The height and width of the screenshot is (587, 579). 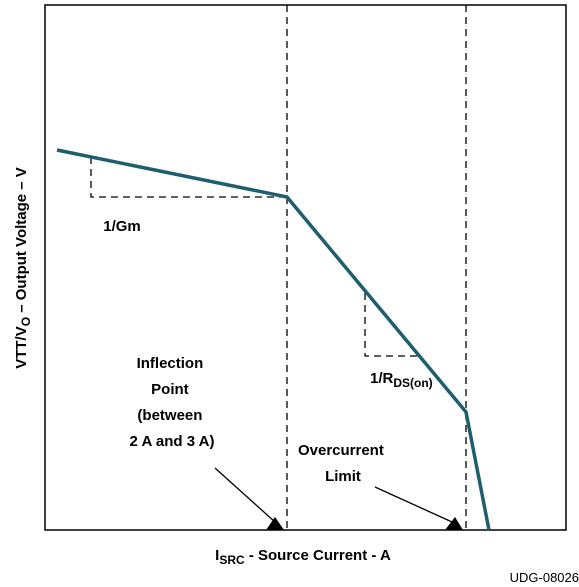 What do you see at coordinates (170, 363) in the screenshot?
I see `label-line: Inflection` at bounding box center [170, 363].